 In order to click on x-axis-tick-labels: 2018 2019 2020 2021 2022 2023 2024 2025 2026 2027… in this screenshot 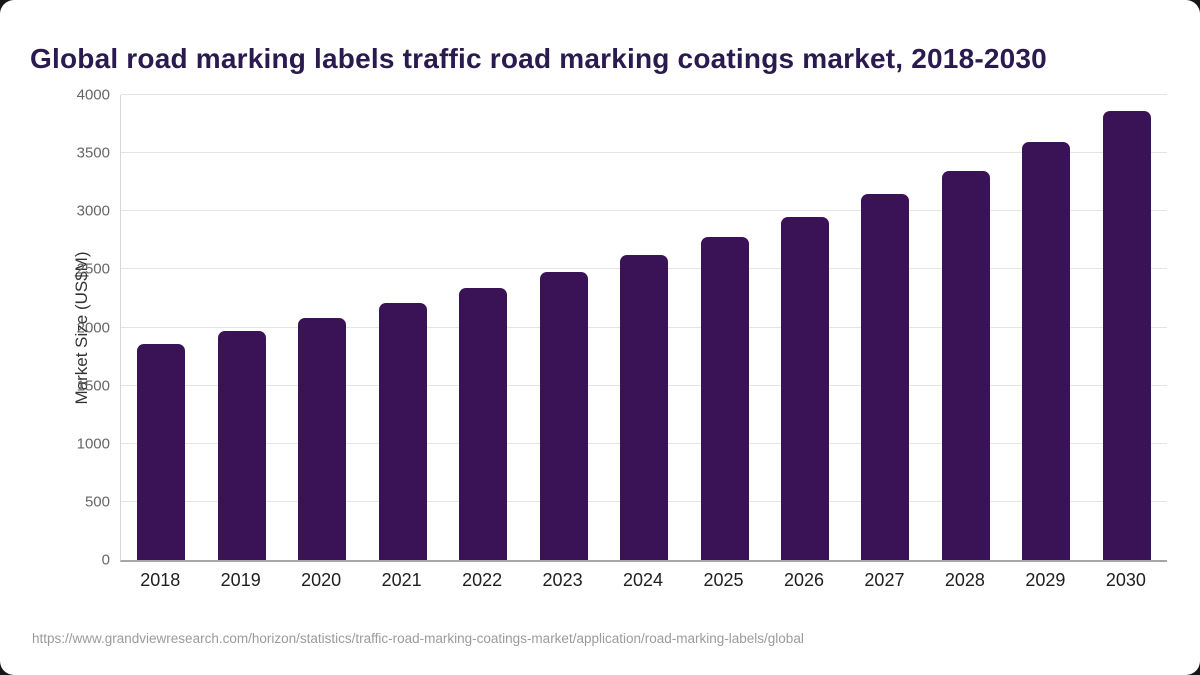, I will do `click(643, 580)`.